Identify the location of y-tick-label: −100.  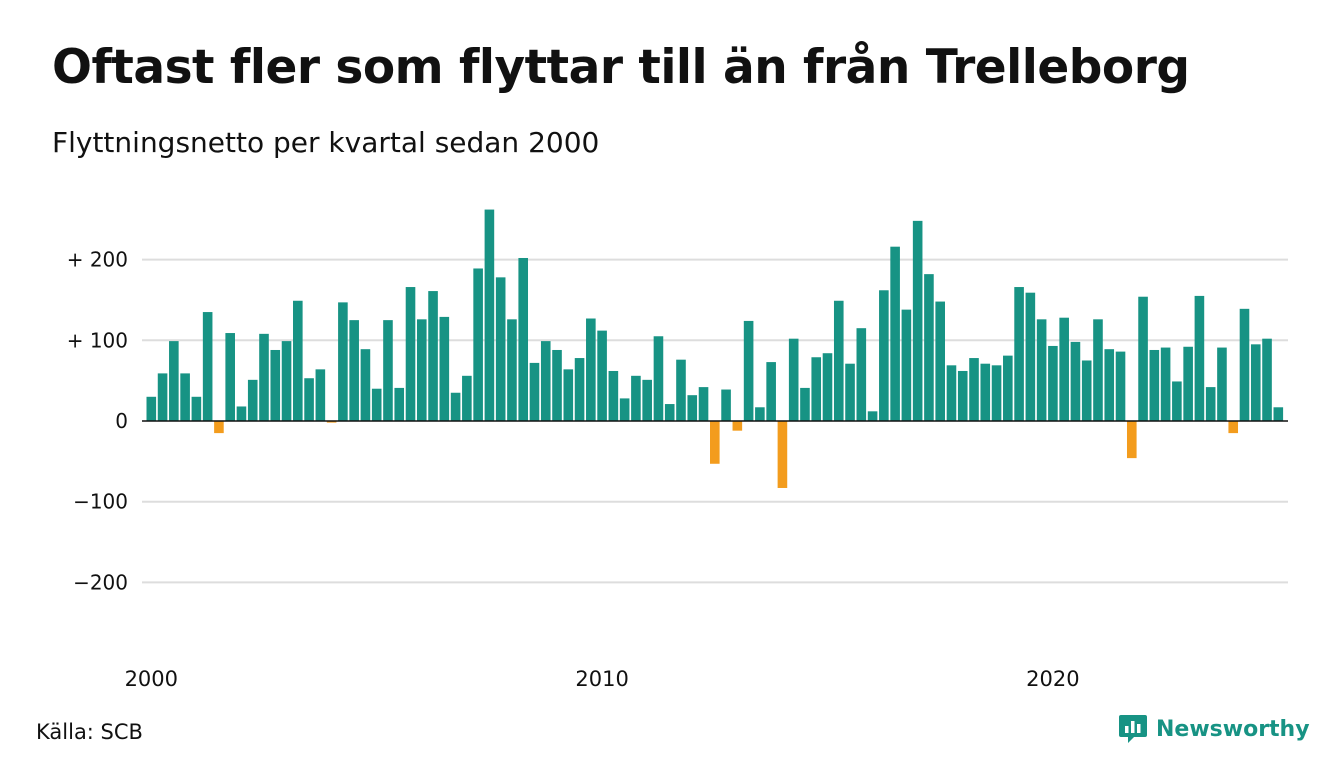
(100, 502).